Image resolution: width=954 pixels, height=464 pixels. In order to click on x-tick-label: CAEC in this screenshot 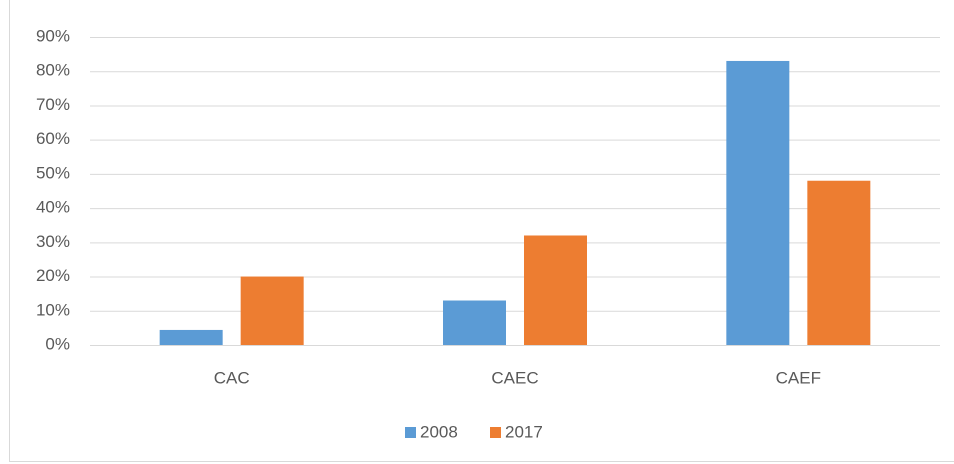, I will do `click(514, 377)`.